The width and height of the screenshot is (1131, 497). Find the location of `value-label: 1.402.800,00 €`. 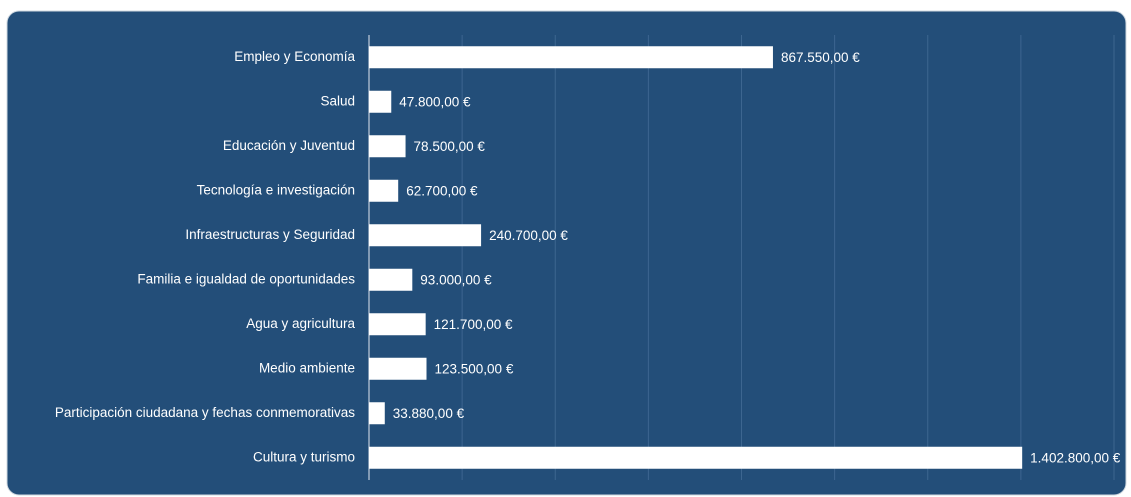

value-label: 1.402.800,00 € is located at coordinates (1075, 457).